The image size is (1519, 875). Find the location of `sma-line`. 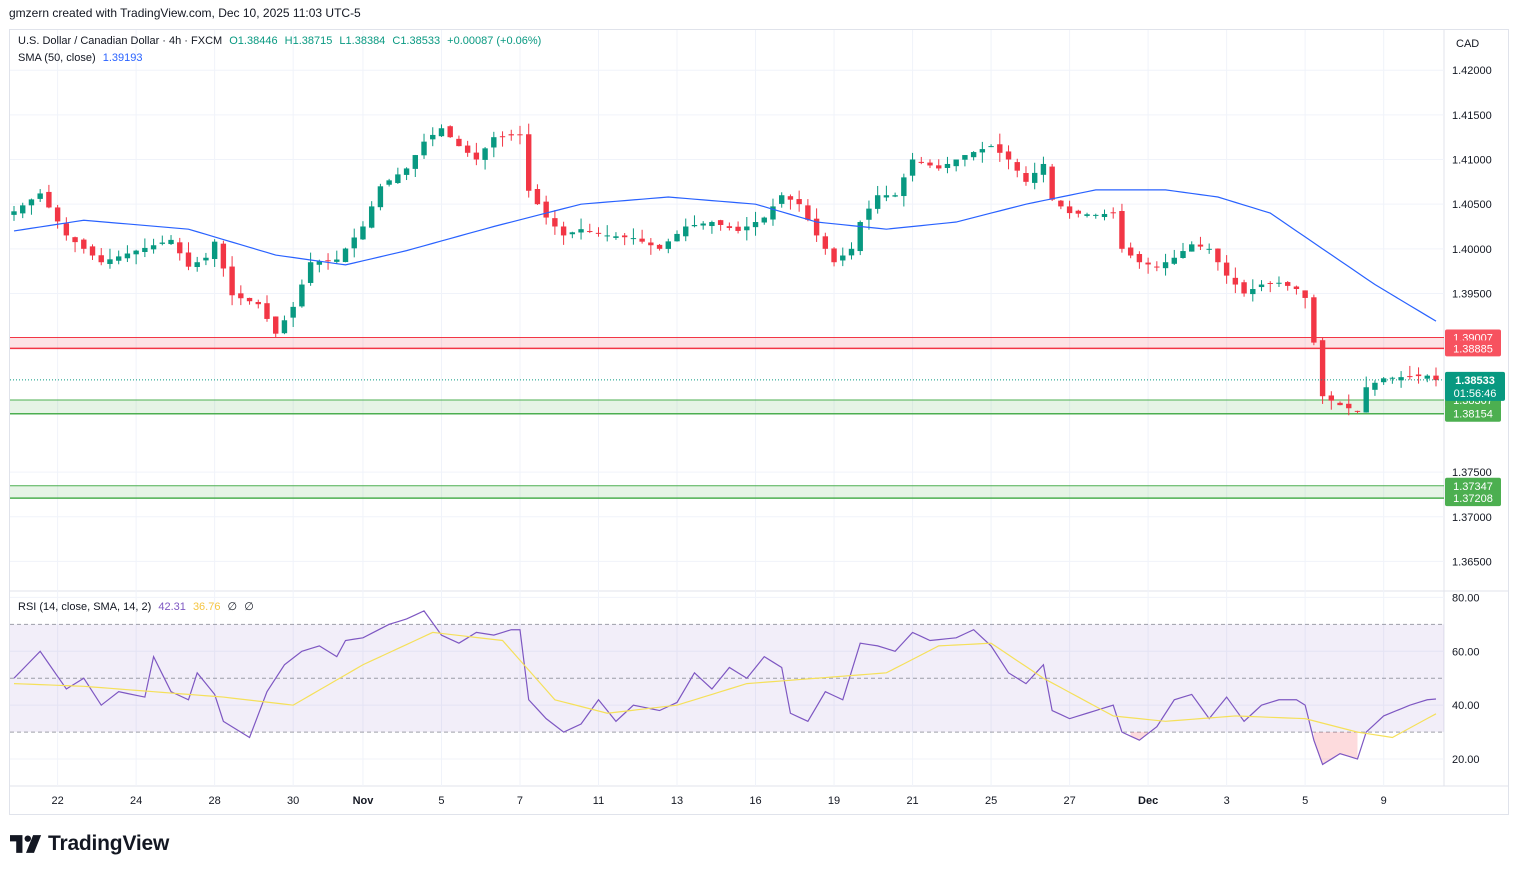

sma-line is located at coordinates (725, 255).